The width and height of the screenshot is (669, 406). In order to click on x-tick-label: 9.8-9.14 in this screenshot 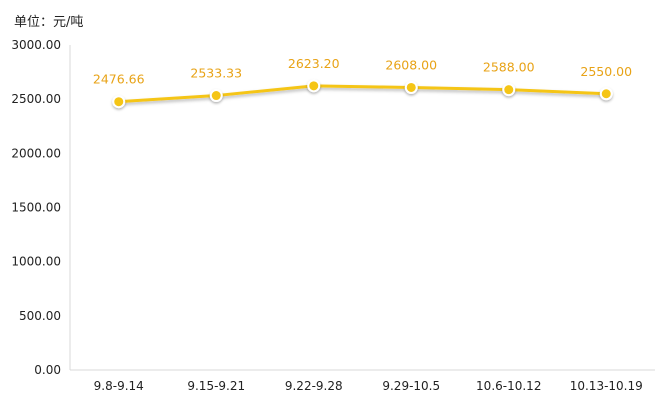, I will do `click(119, 386)`.